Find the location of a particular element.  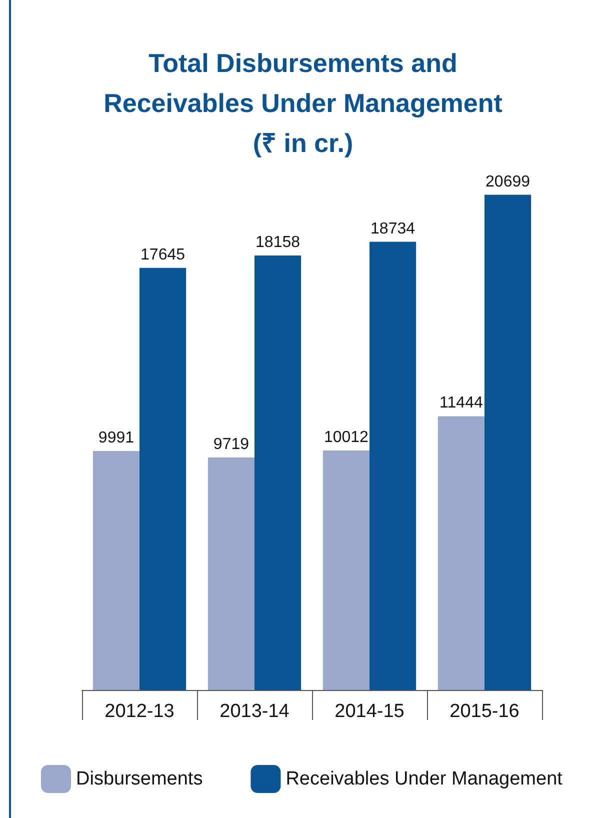

data-label: 20699 is located at coordinates (508, 181).